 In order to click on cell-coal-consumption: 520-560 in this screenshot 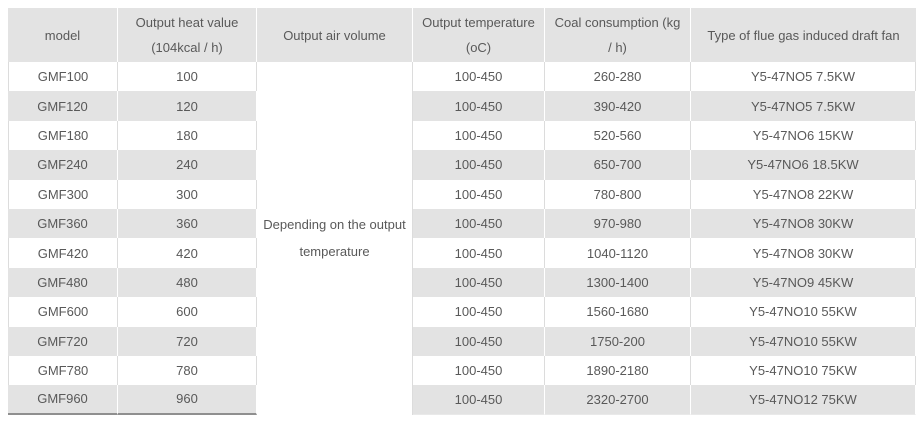, I will do `click(618, 135)`.